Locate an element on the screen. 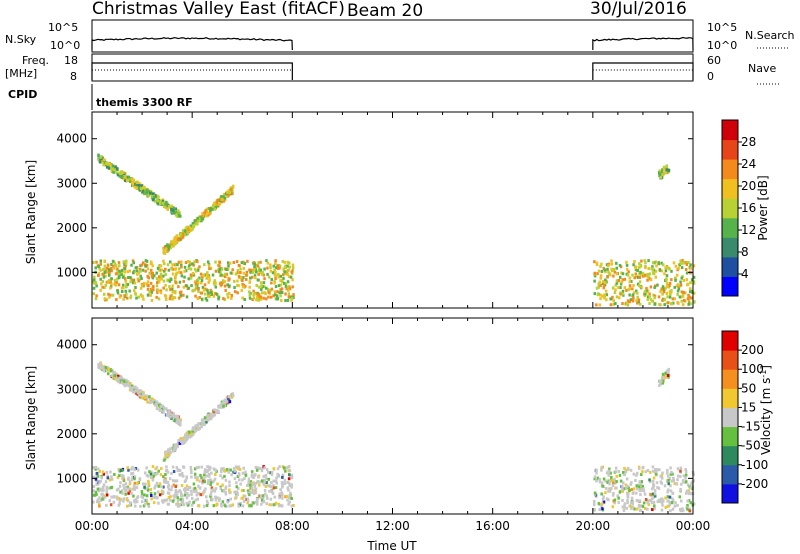 This screenshot has width=800, height=554. colorbar-tick-label: 200 is located at coordinates (752, 350).